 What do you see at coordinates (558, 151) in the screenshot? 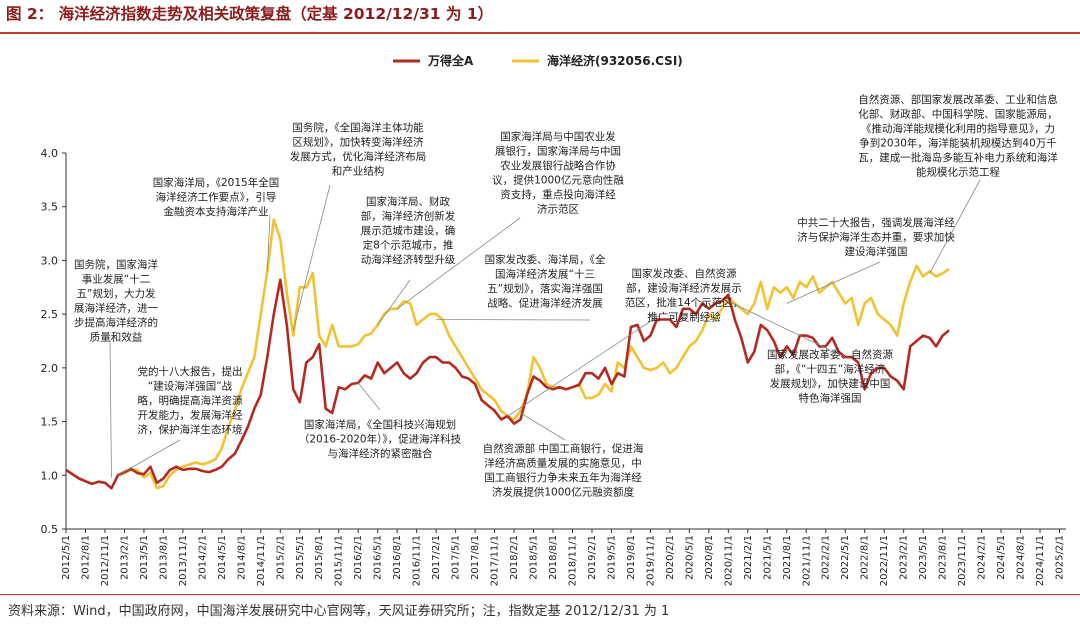
I see `annotation-text-line: 展银行，国家海洋局与中国` at bounding box center [558, 151].